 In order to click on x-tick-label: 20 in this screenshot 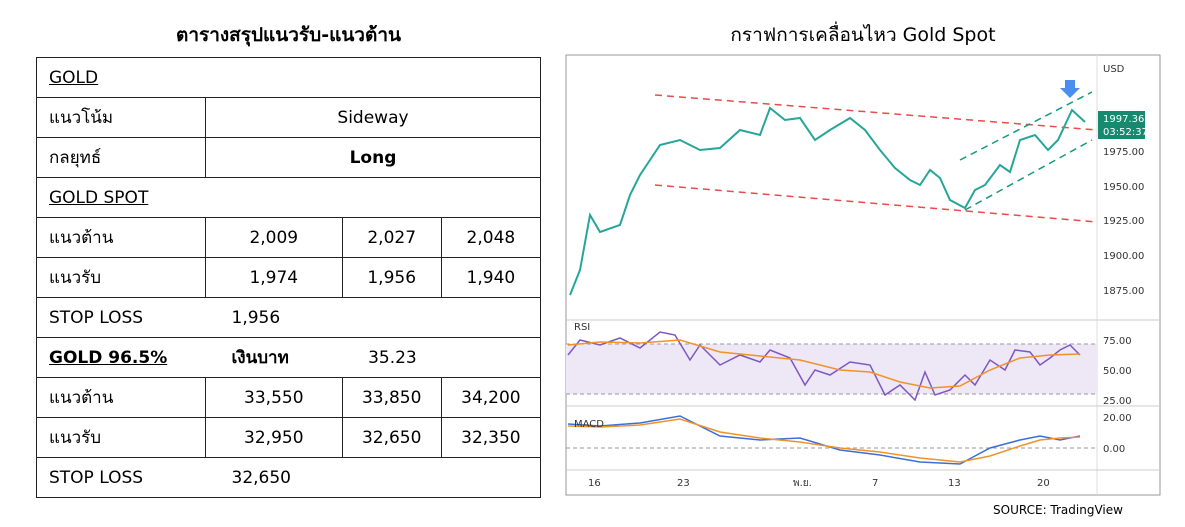, I will do `click(1043, 483)`.